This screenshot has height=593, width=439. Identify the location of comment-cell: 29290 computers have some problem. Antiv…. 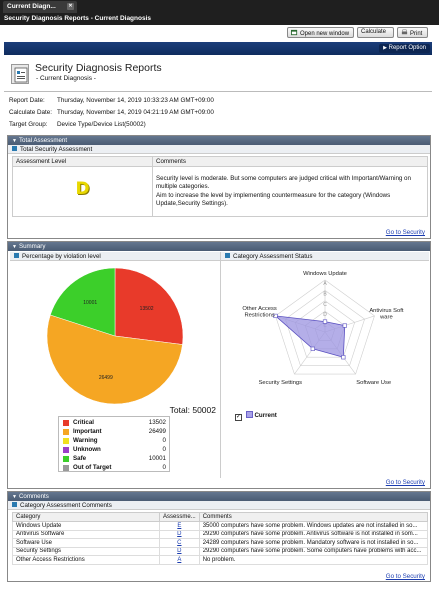
(313, 534).